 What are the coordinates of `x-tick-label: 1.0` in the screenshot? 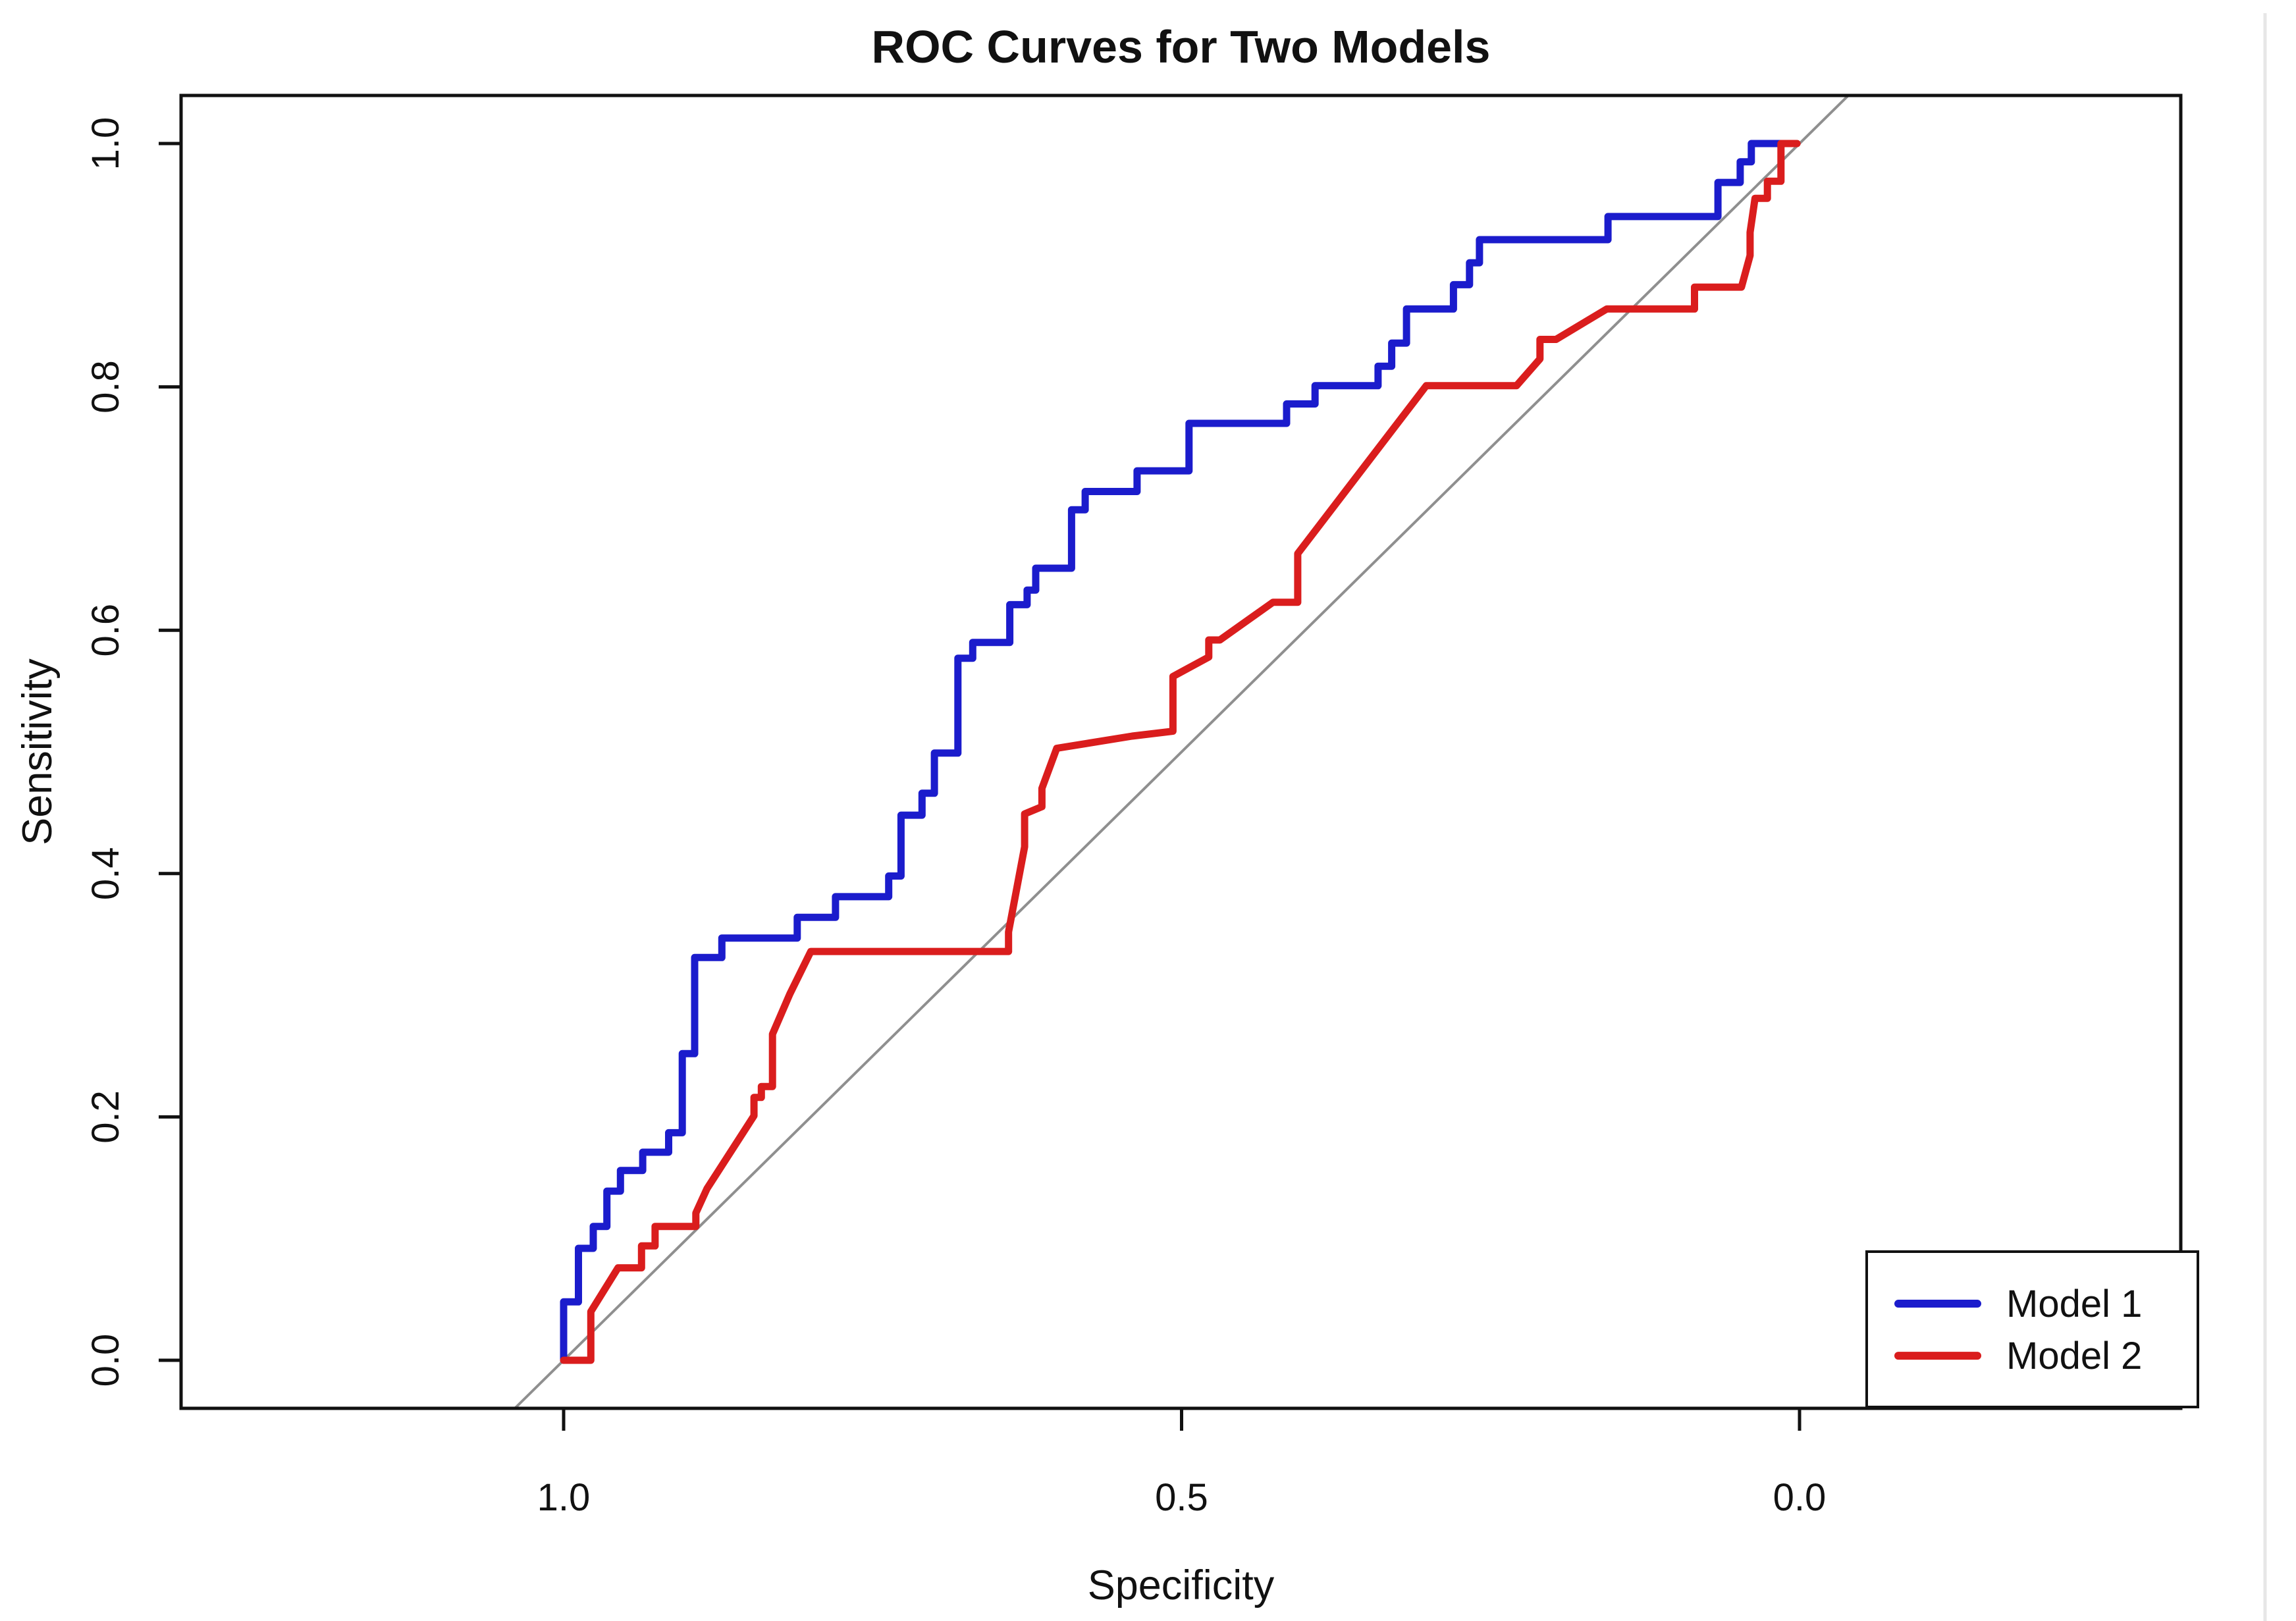 It's located at (564, 1498).